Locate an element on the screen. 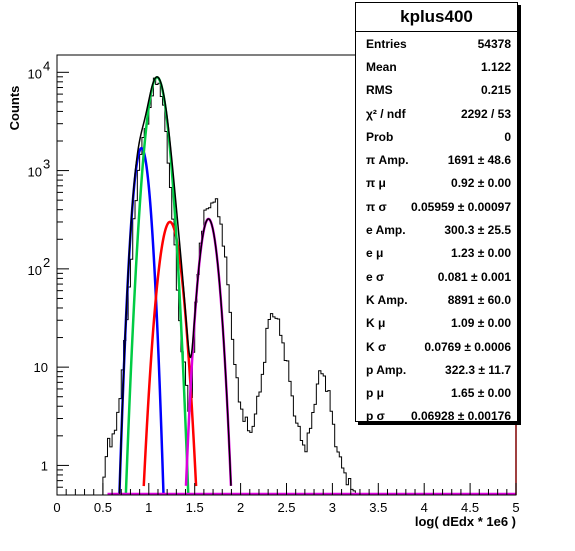 This screenshot has height=551, width=575. stats-value: 1.09 ± 0.00 is located at coordinates (481, 323).